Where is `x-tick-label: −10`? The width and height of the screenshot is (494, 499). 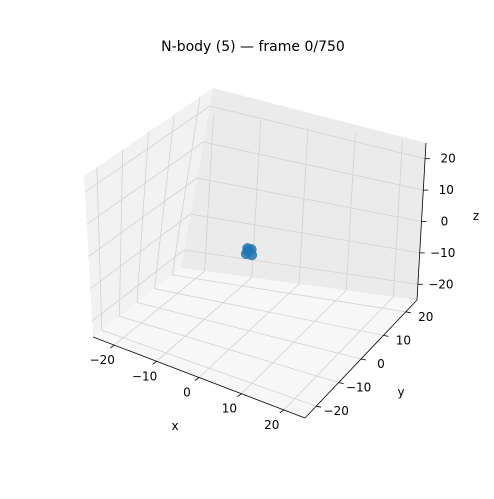
x-tick-label: −10 is located at coordinates (144, 376).